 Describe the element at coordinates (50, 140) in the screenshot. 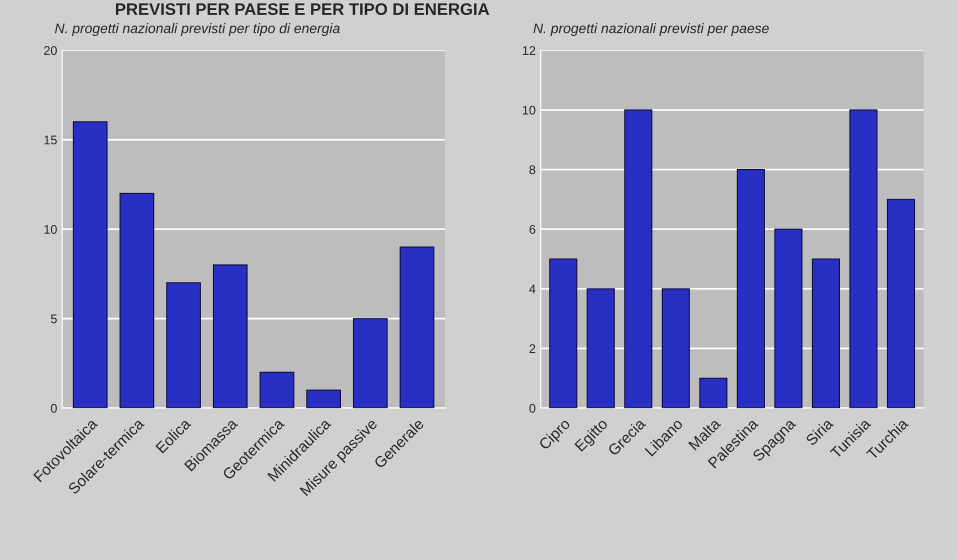

I see `y-tick-label: 15` at that location.